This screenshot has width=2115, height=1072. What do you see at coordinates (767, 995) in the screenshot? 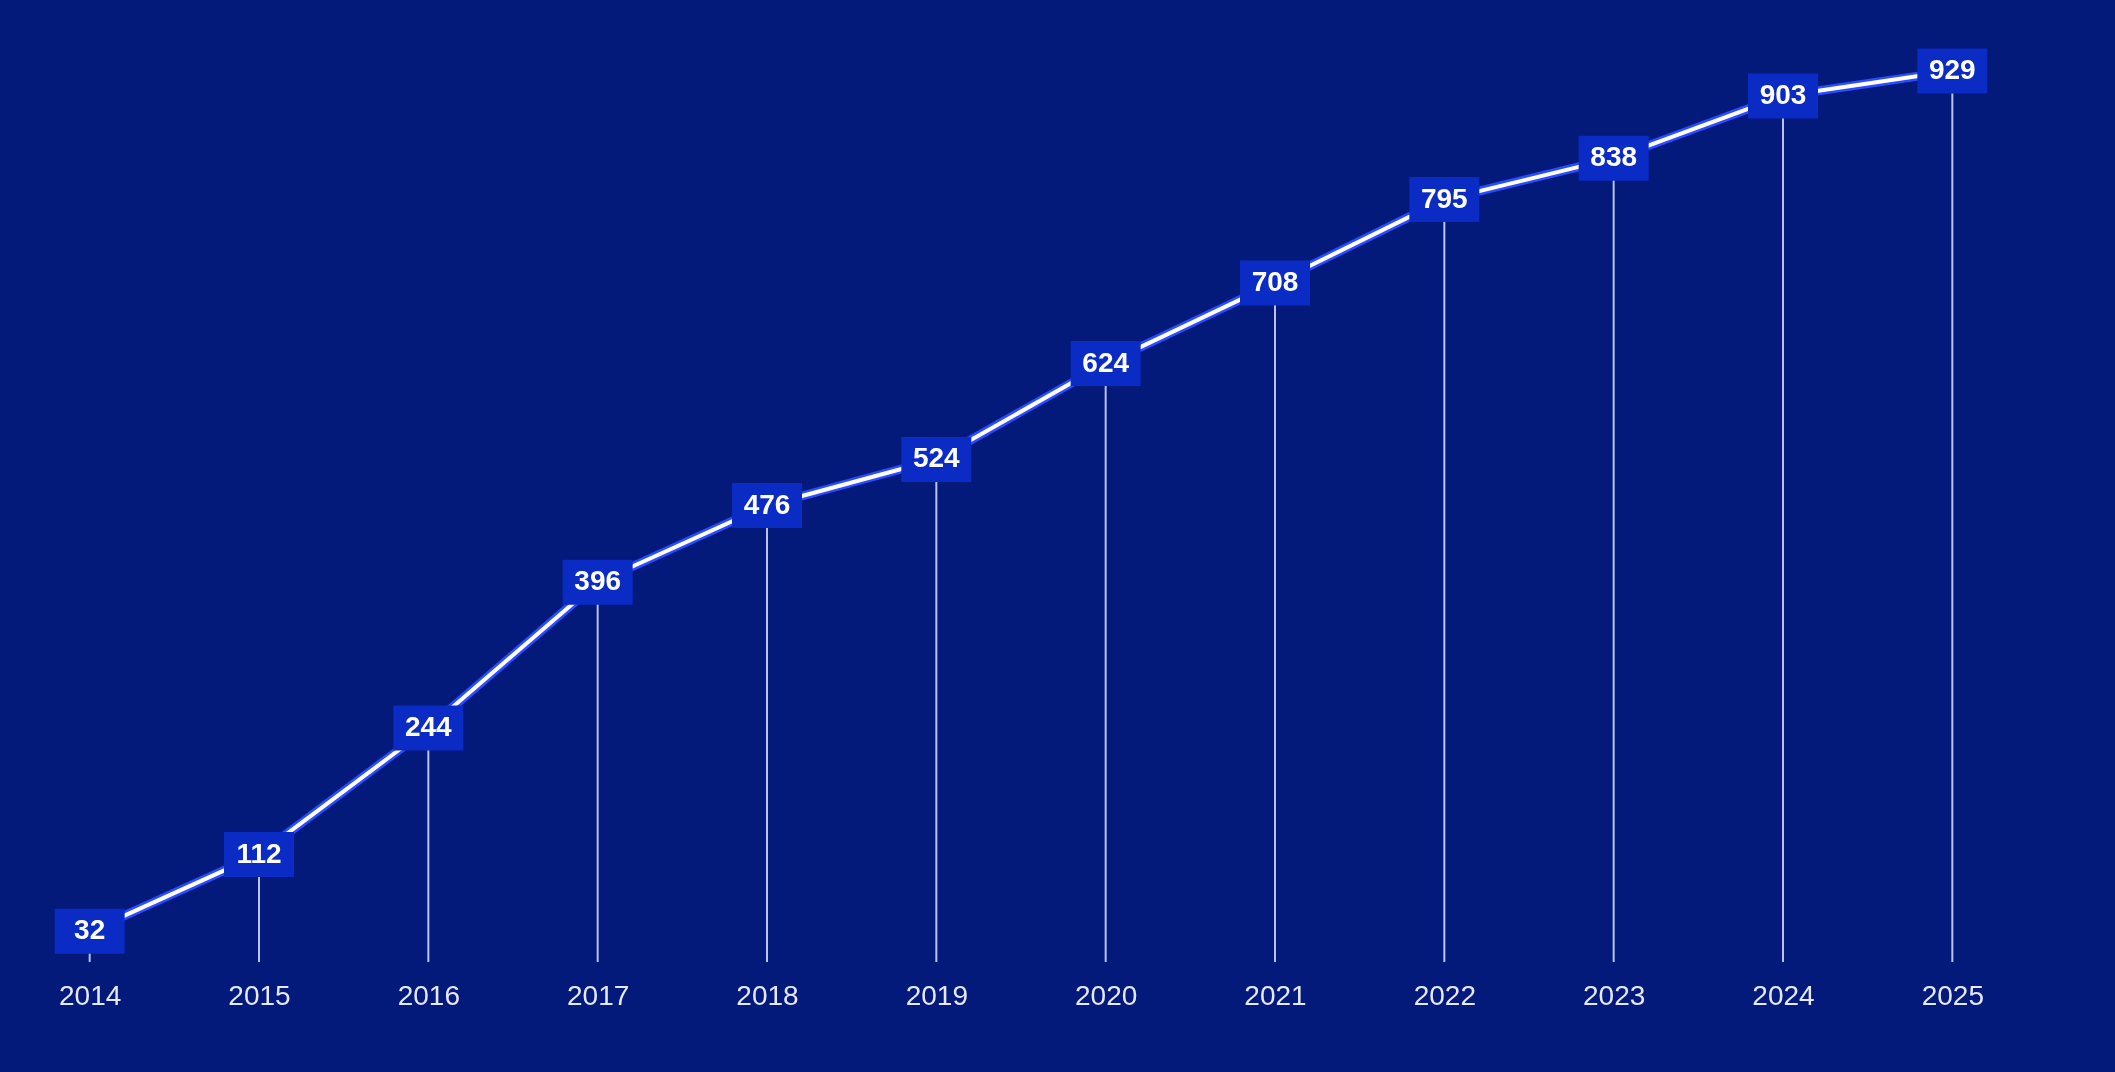
I see `x-tick-label: 2018` at bounding box center [767, 995].